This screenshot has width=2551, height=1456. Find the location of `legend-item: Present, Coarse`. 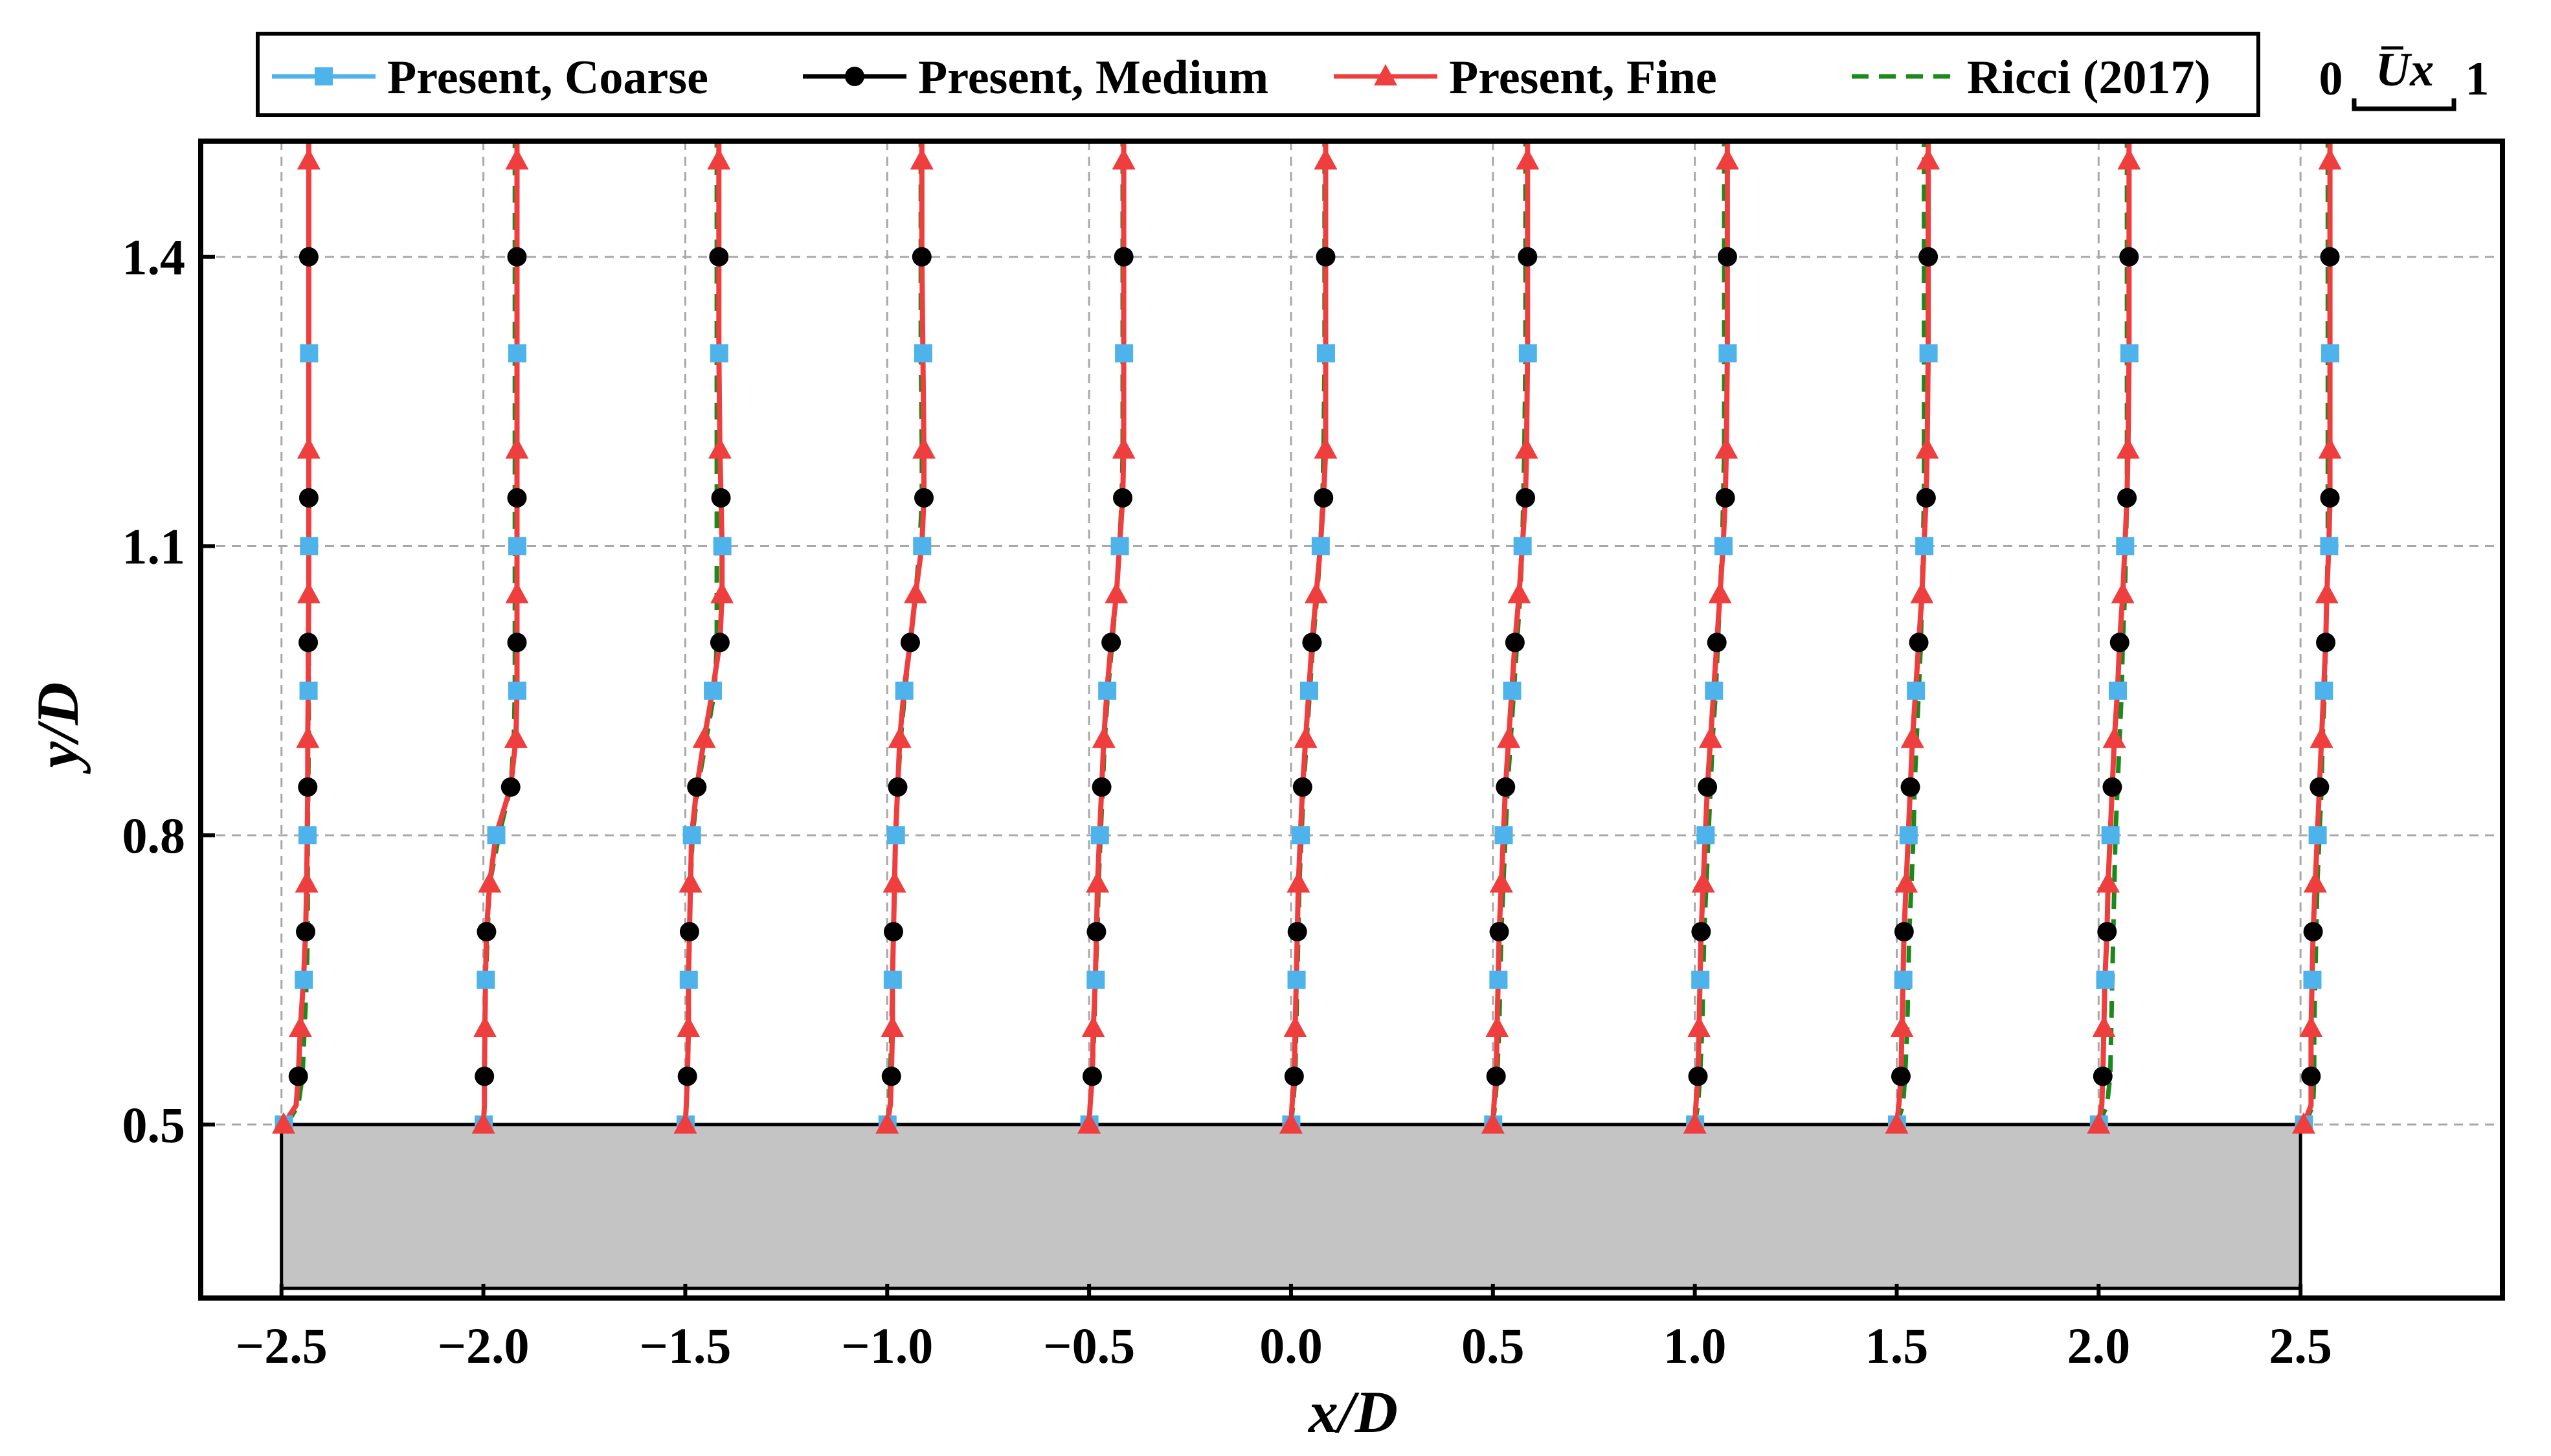

legend-item: Present, Coarse is located at coordinates (490, 77).